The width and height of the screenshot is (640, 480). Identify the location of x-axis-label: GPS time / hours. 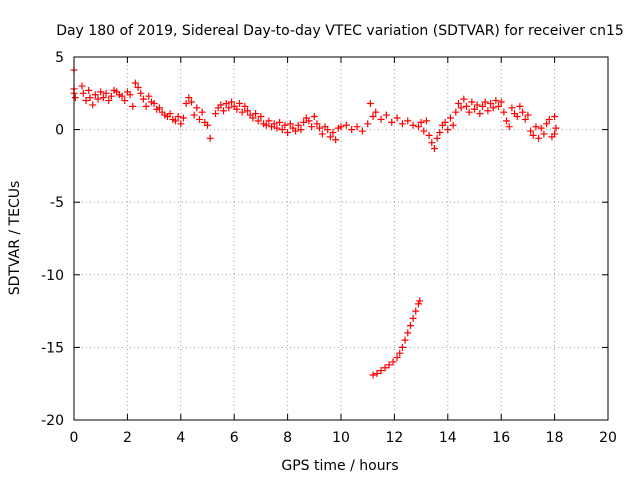
(339, 466).